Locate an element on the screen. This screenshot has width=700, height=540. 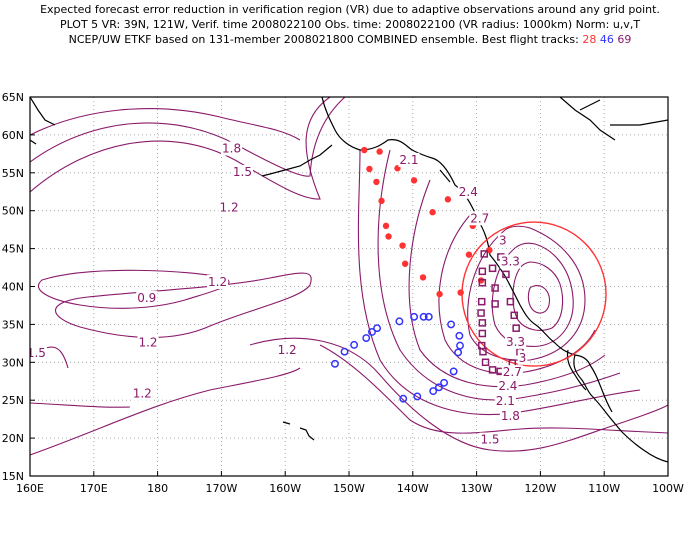
contour-1-2-south is located at coordinates (165, 411).